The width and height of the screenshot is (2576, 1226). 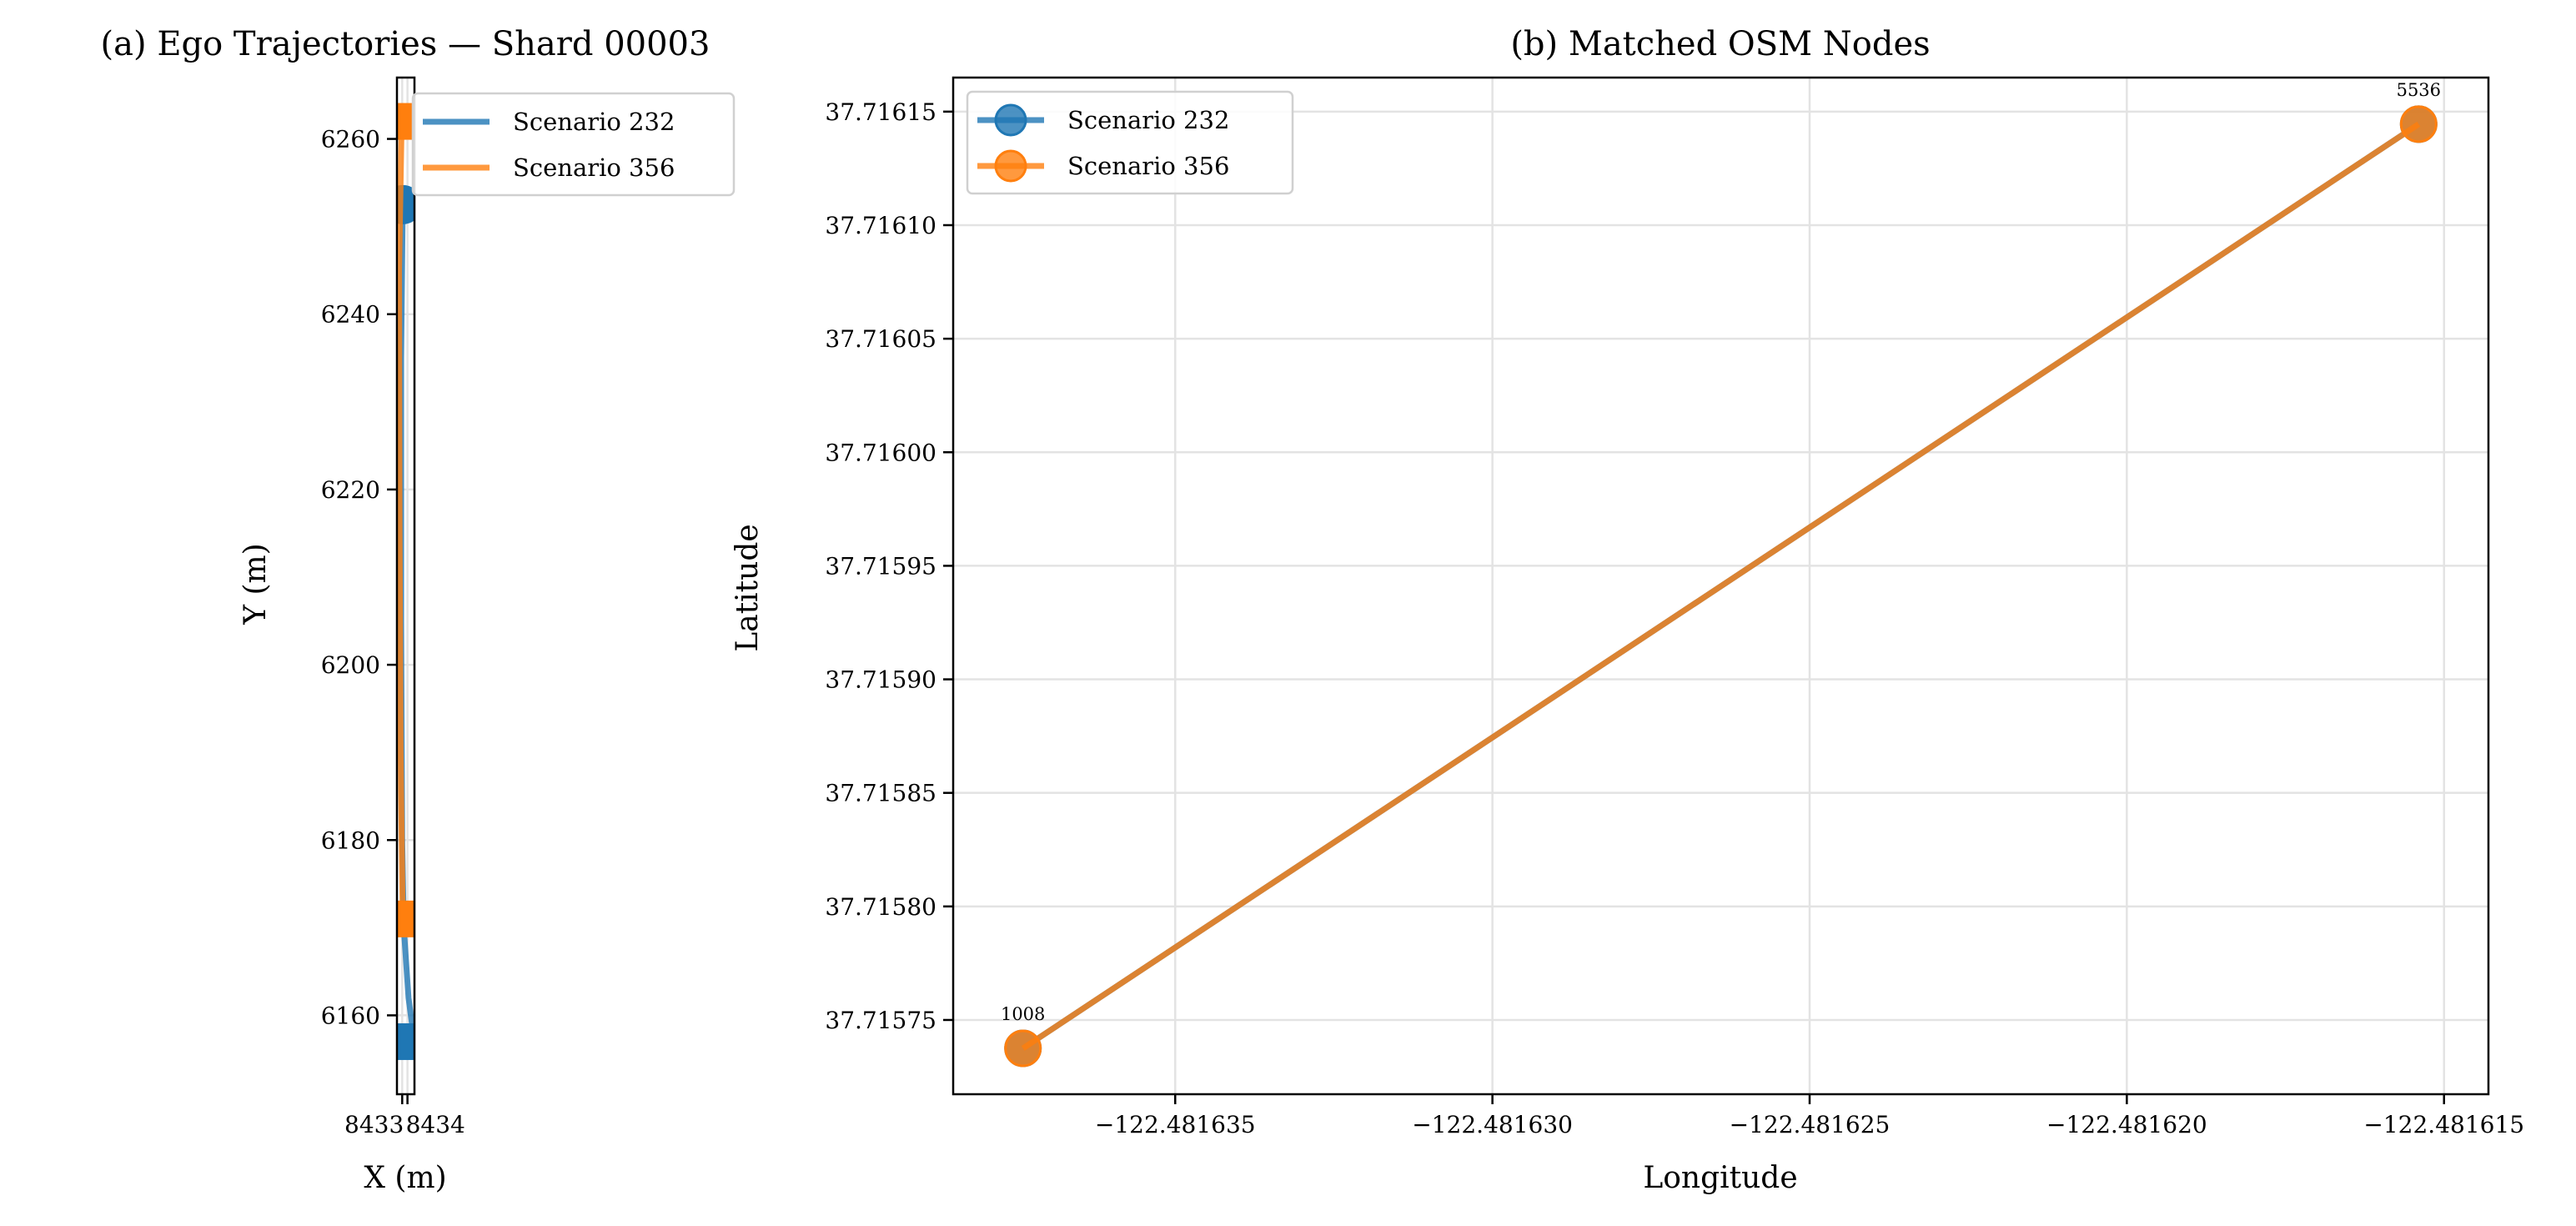 What do you see at coordinates (2126, 1124) in the screenshot?
I see `x-tick-label: −122.481620` at bounding box center [2126, 1124].